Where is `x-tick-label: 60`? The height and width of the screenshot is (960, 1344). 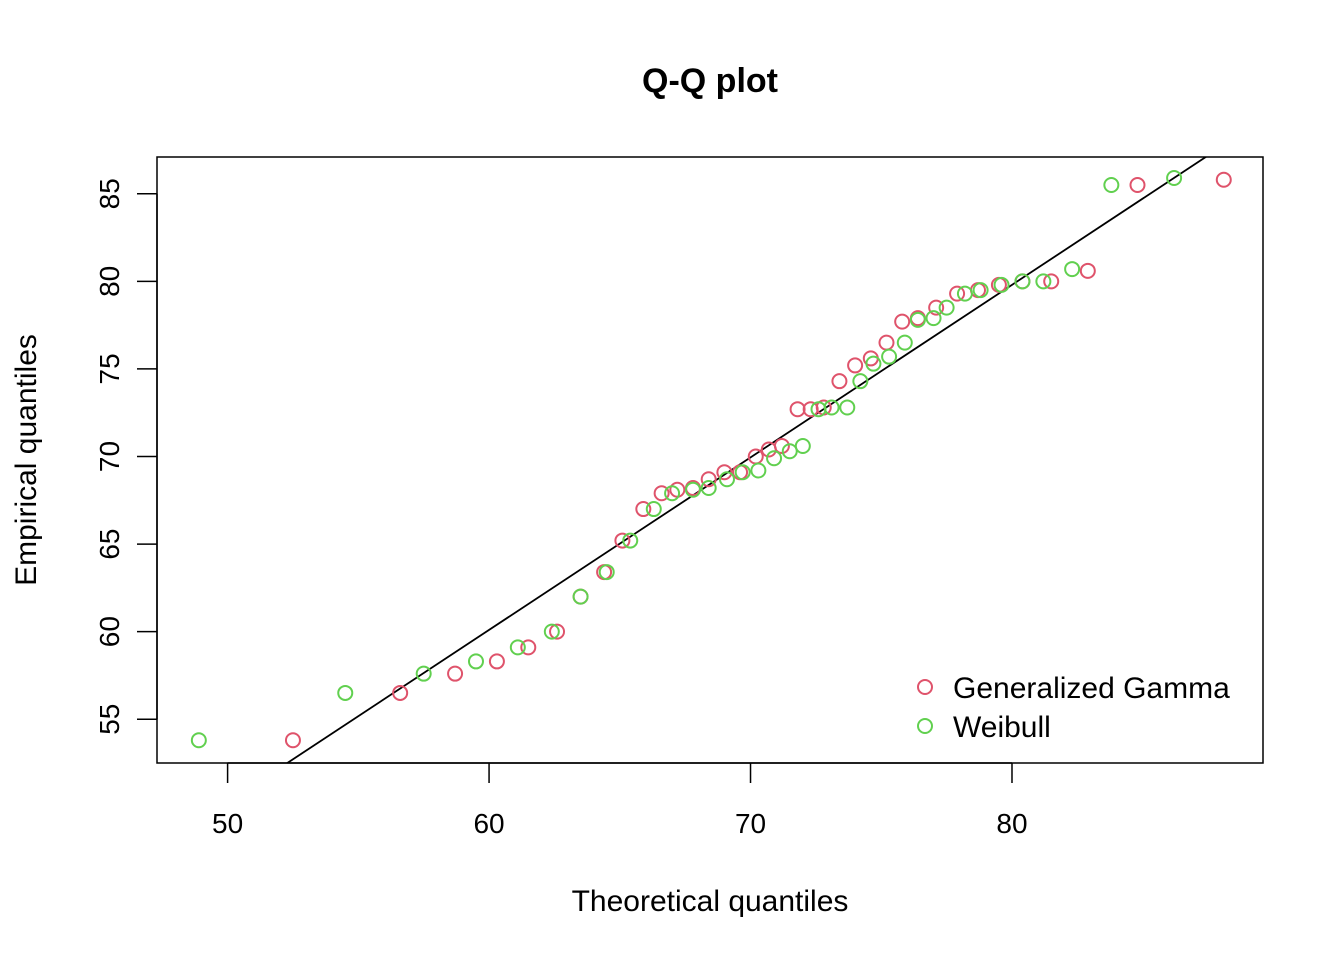
x-tick-label: 60 is located at coordinates (488, 823).